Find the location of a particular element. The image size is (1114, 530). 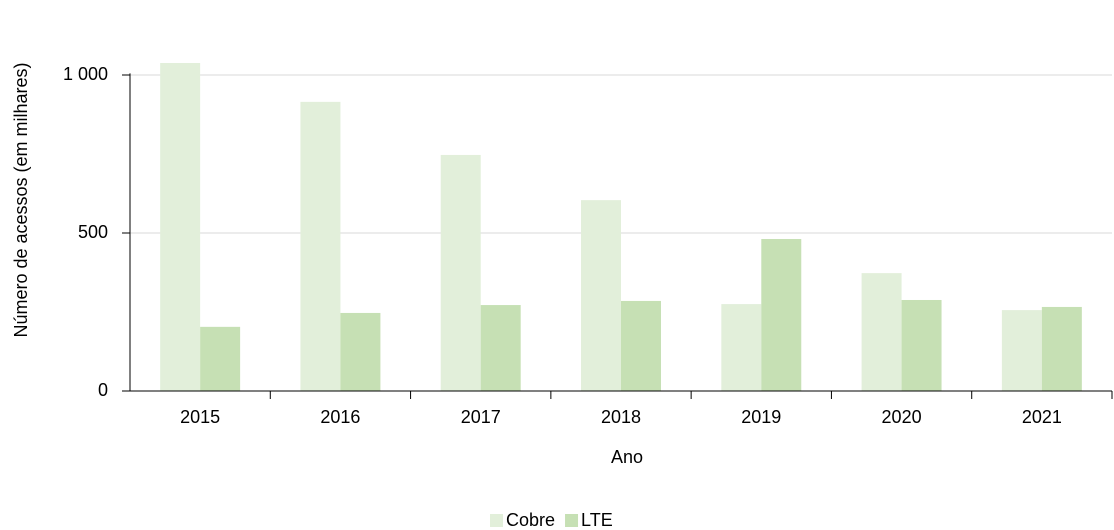

x-tick-label: 2021 is located at coordinates (1042, 417).